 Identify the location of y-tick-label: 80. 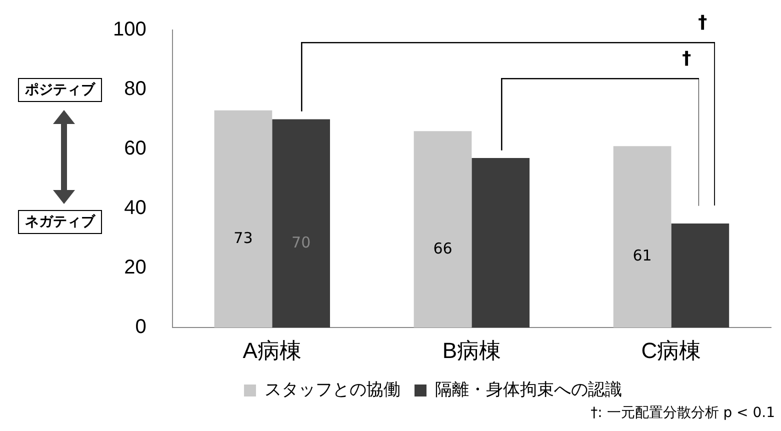
(135, 89).